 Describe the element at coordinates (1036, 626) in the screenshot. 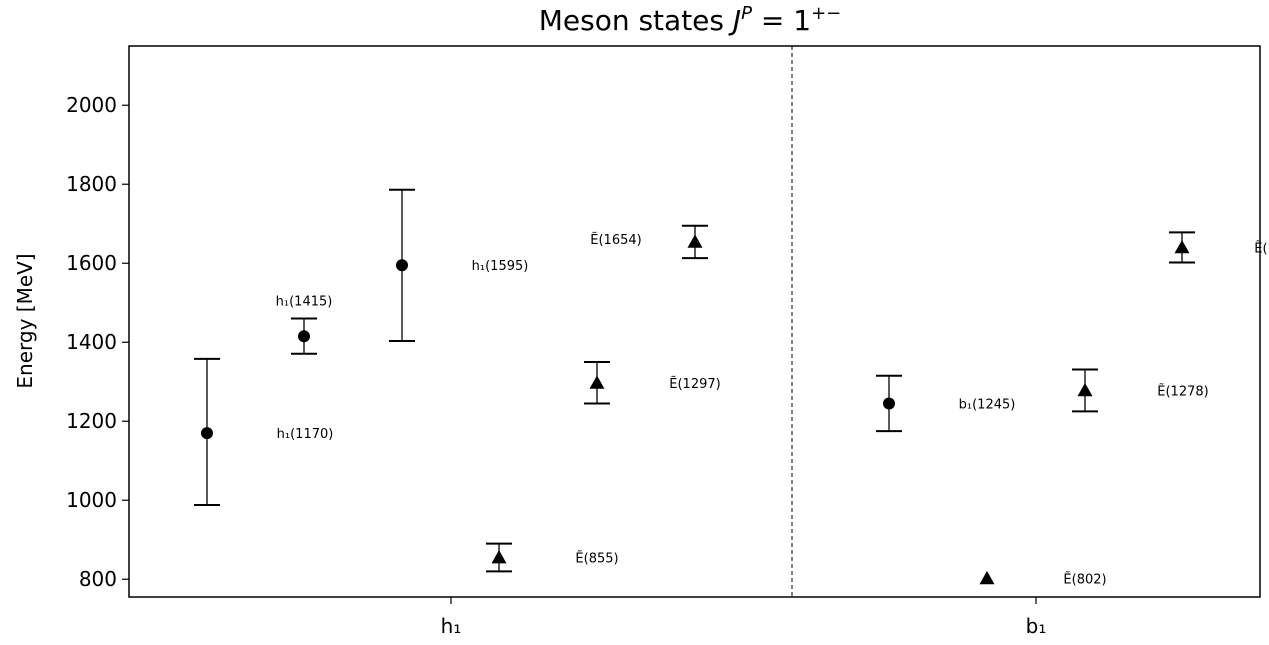

I see `x-tick-label: b₁` at that location.